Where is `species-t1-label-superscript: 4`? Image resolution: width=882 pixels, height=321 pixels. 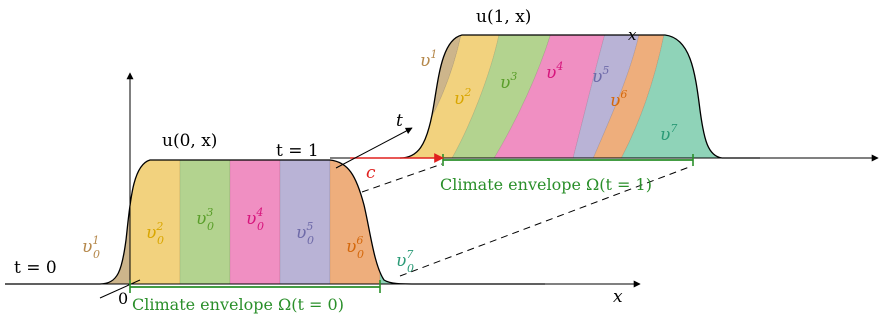 species-t1-label-superscript: 4 is located at coordinates (559, 66).